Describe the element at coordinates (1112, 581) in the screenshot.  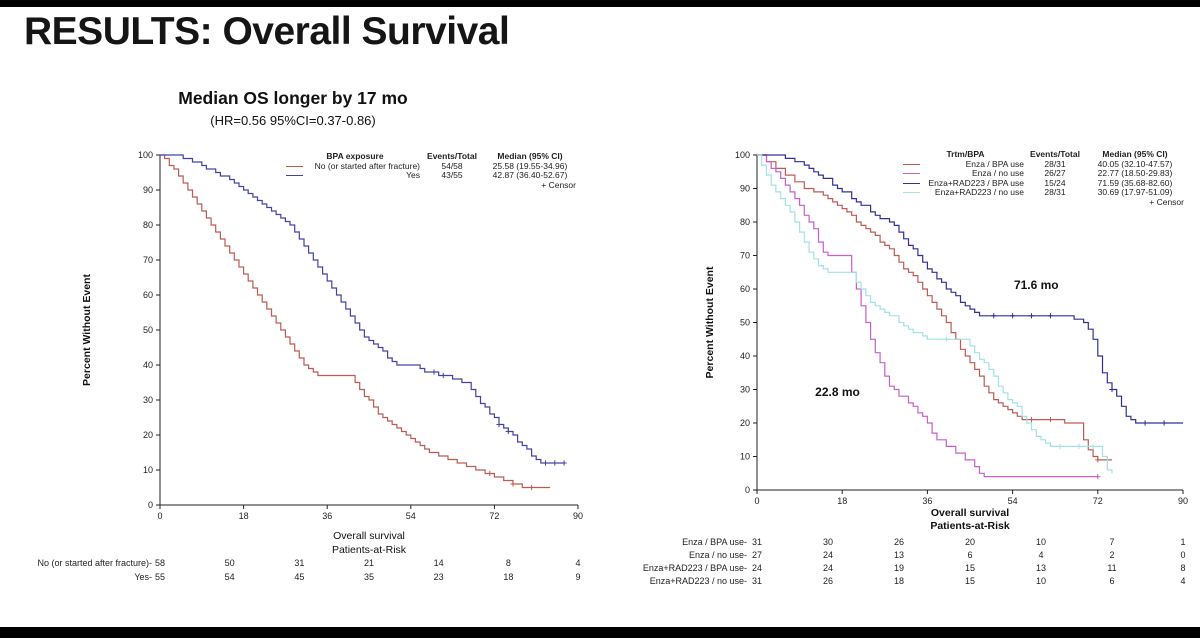
I see `risk-count: 6` at that location.